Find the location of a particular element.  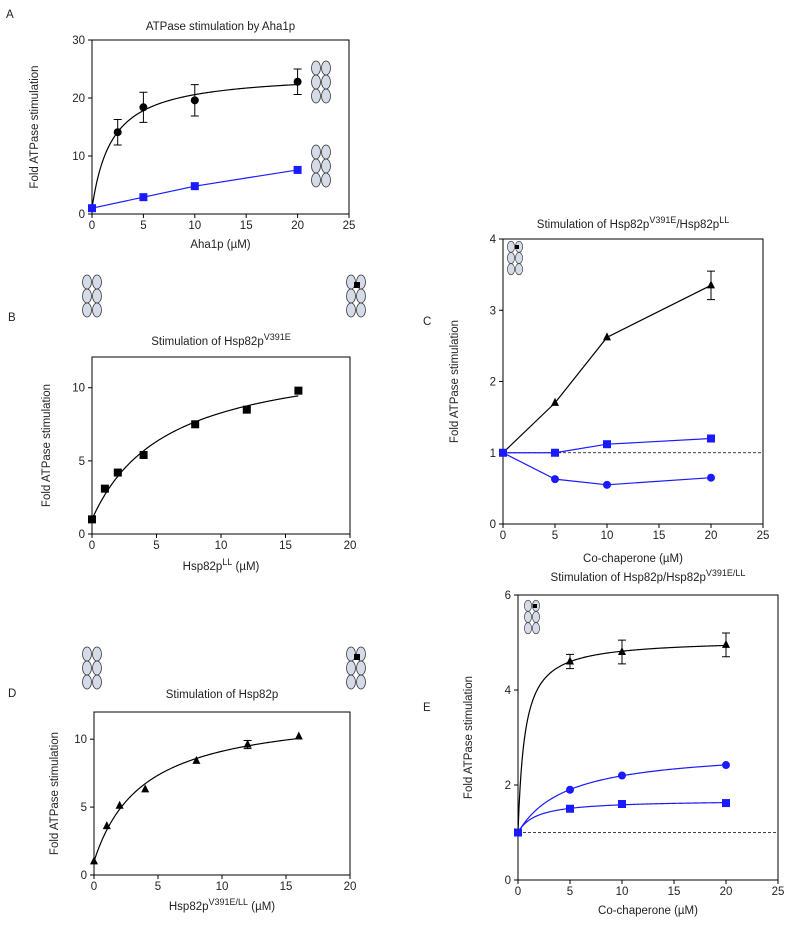

y-tick-label: 4 is located at coordinates (493, 240).